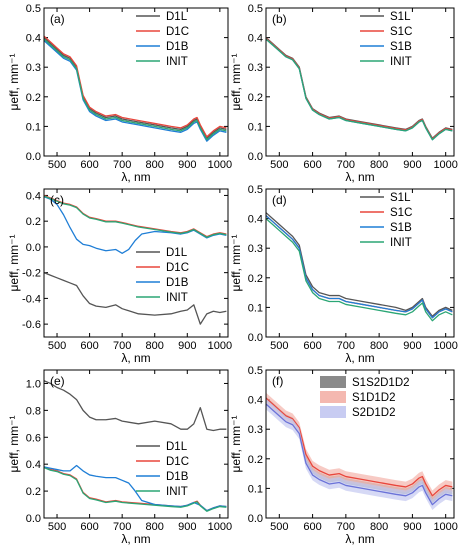  What do you see at coordinates (33, 384) in the screenshot?
I see `y-tick-label: 1.0` at bounding box center [33, 384].